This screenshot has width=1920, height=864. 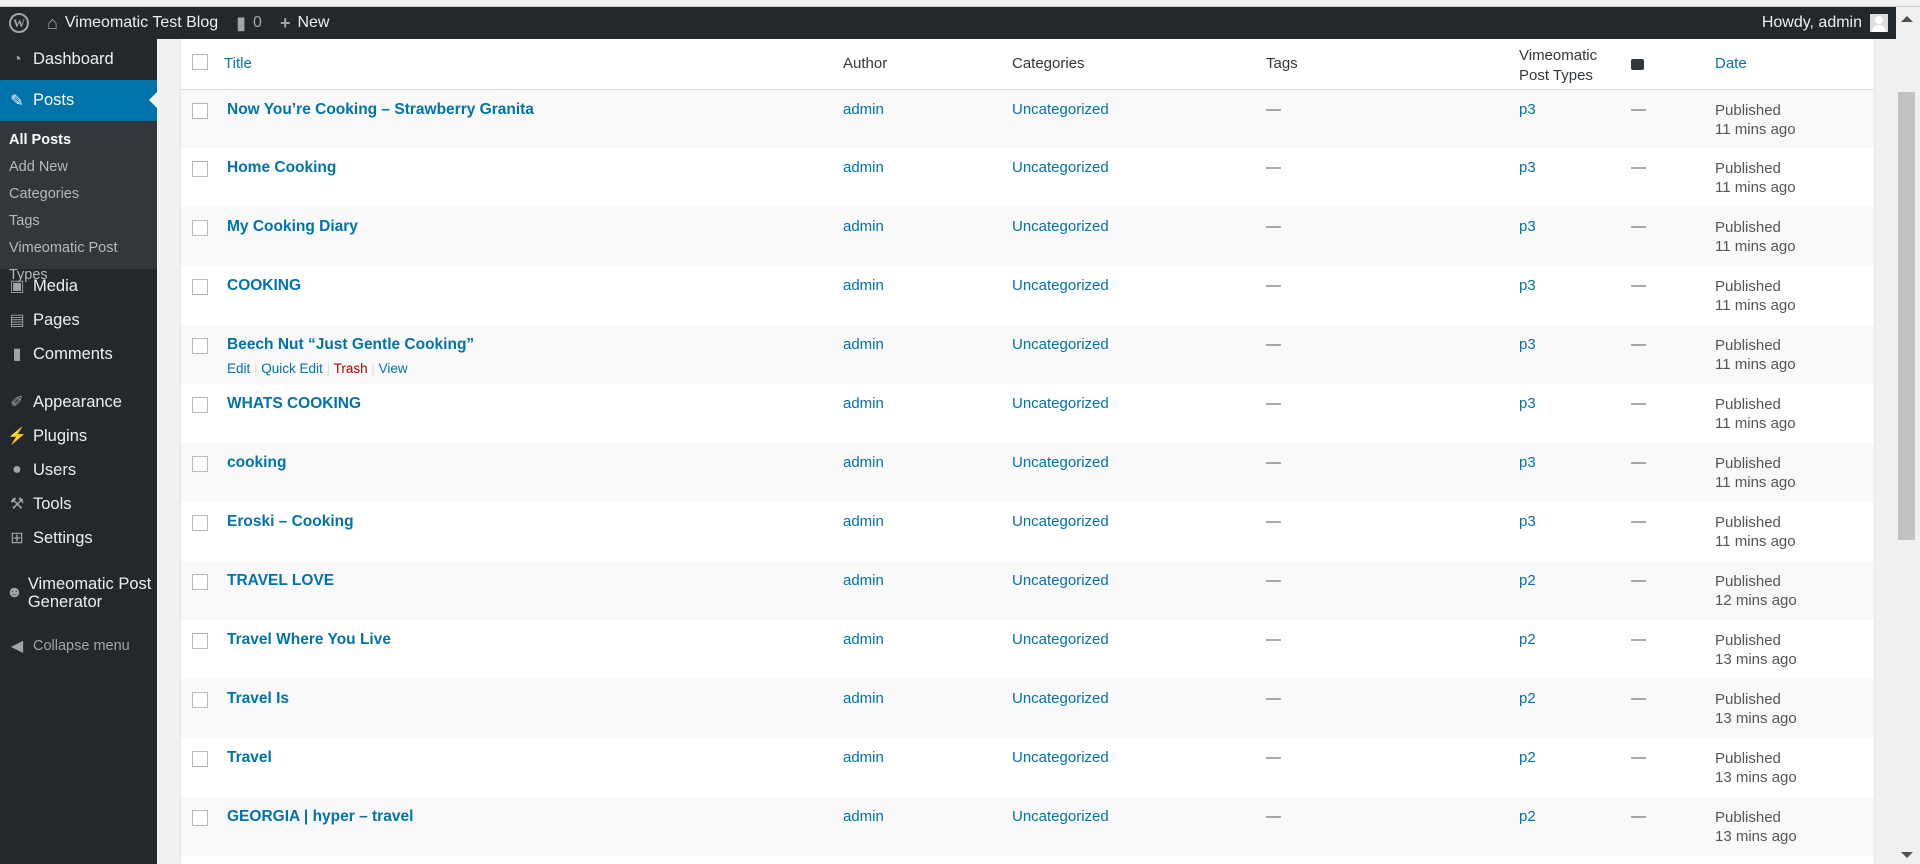 What do you see at coordinates (78, 402) in the screenshot?
I see `sidebar-item-appearance: ✐ Appearance` at bounding box center [78, 402].